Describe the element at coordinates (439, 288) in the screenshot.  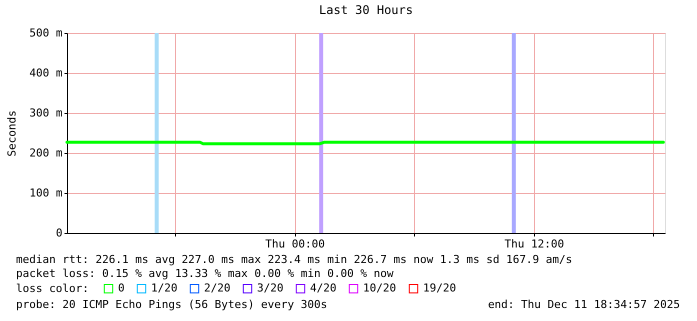
I see `legend-label: 19/20` at that location.